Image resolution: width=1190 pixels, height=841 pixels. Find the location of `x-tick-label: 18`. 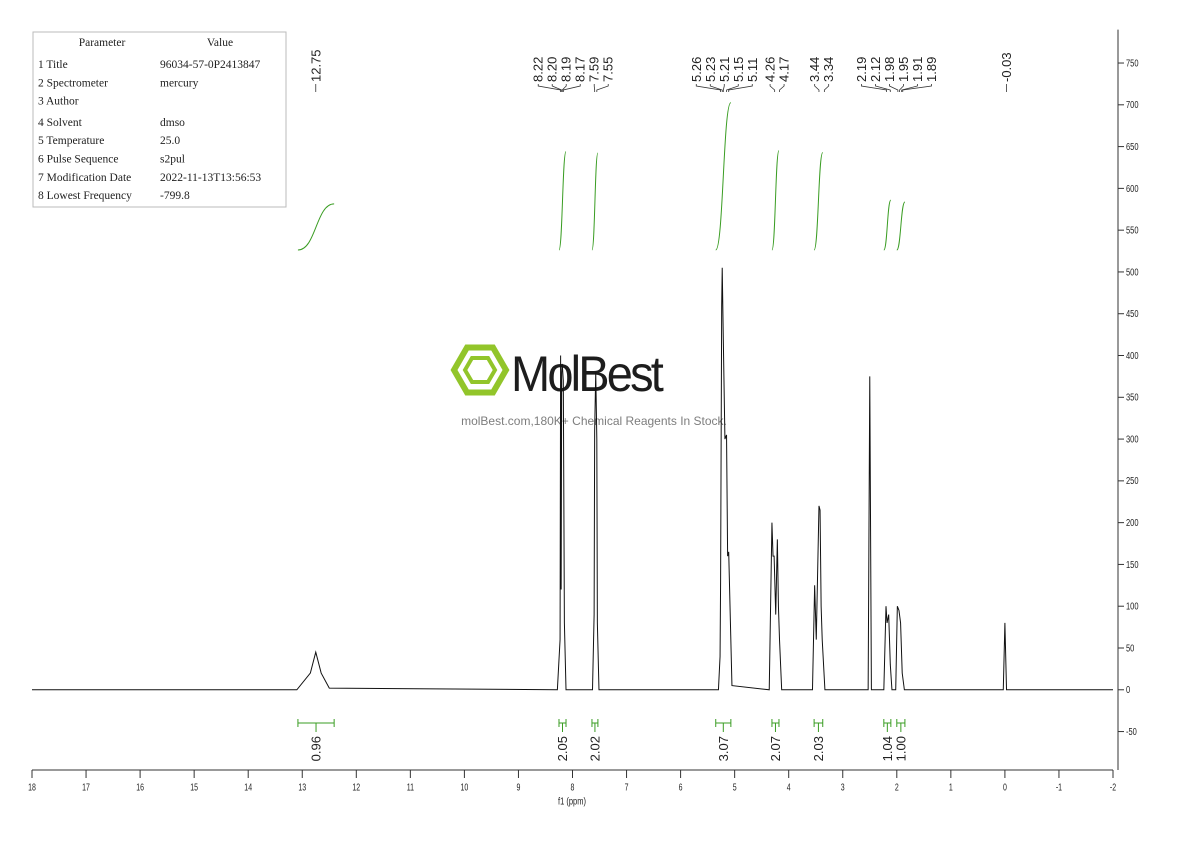

x-tick-label: 18 is located at coordinates (32, 787).